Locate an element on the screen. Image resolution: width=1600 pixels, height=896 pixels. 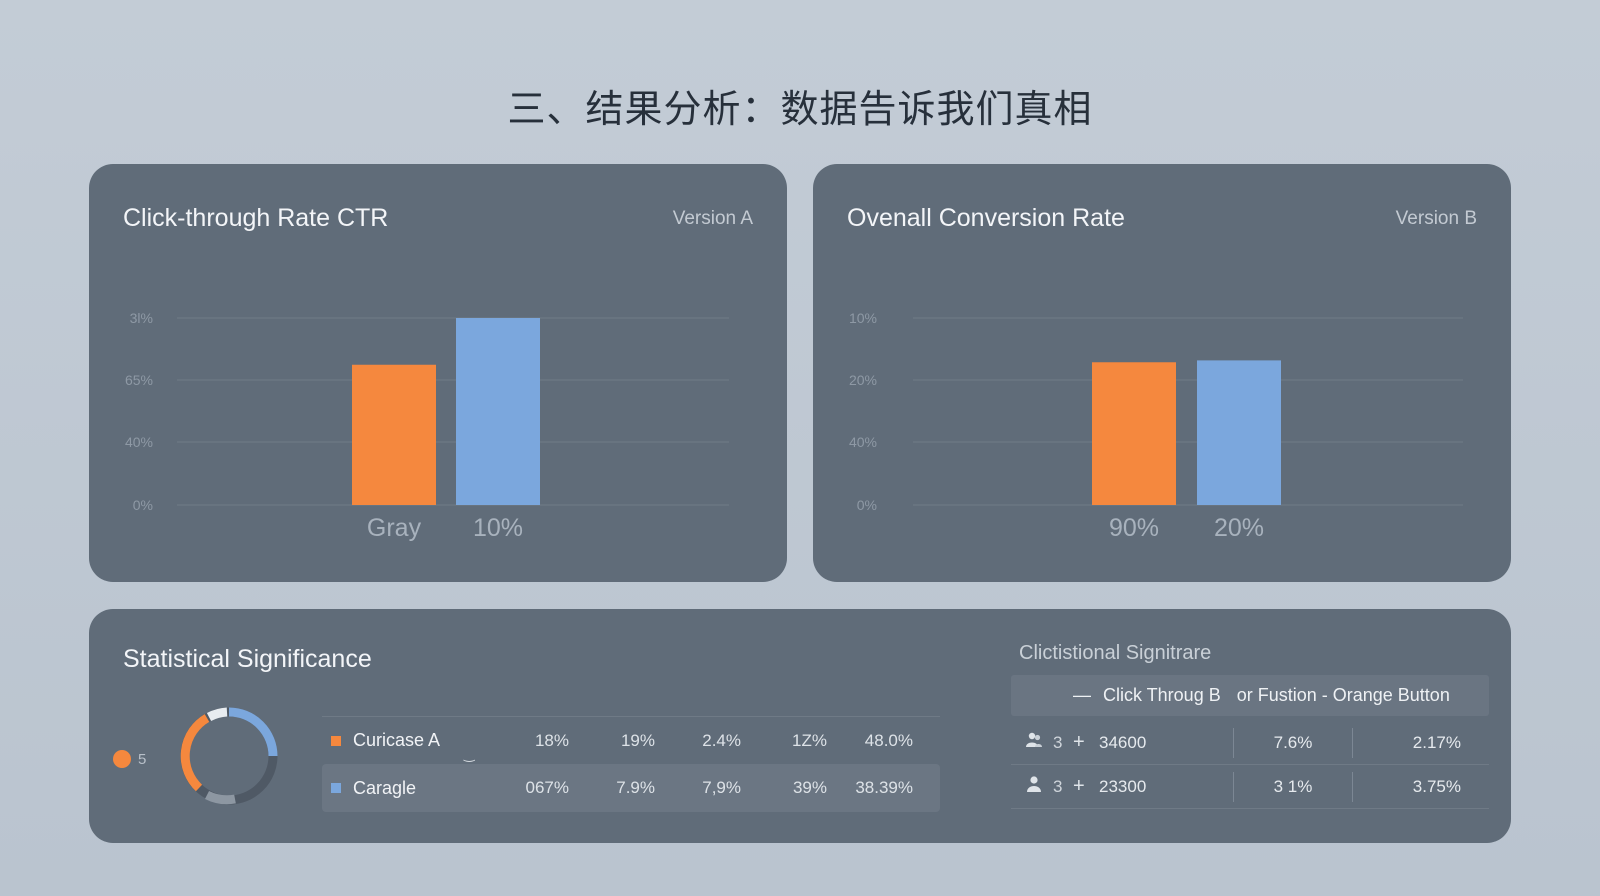
y-tick-label: 3l% is located at coordinates (141, 318).